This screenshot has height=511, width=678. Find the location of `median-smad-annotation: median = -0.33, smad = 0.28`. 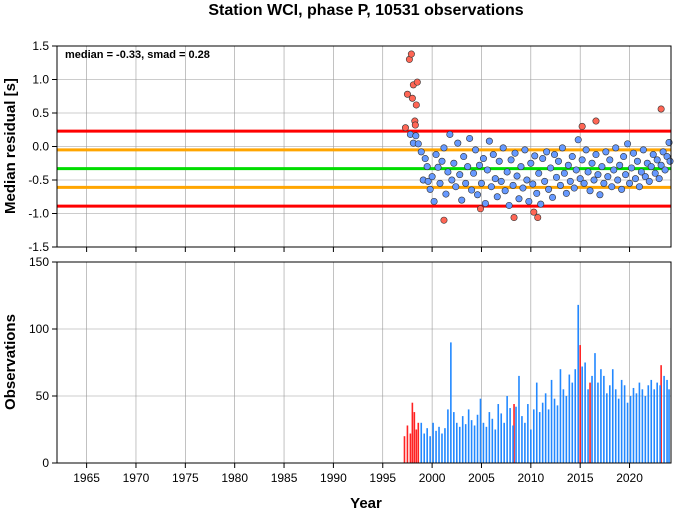

median-smad-annotation: median = -0.33, smad = 0.28 is located at coordinates (137, 55).